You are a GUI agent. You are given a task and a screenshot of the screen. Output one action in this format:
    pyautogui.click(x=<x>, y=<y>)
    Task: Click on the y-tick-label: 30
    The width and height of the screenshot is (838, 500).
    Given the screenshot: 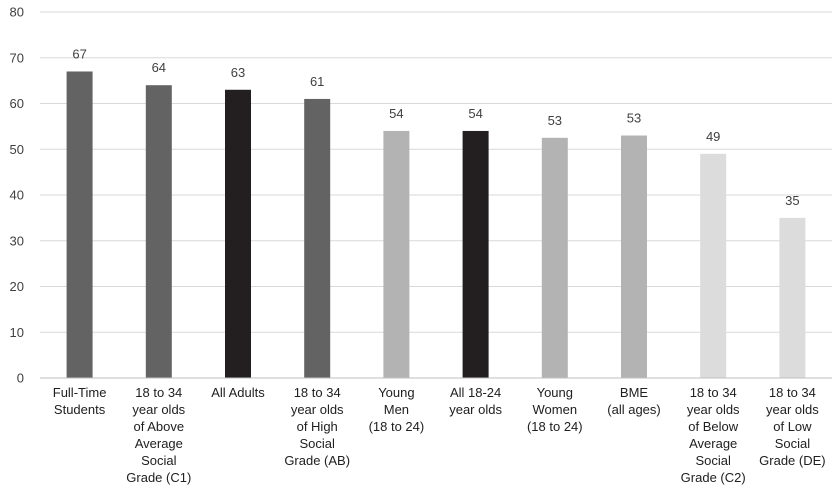 What is the action you would take?
    pyautogui.click(x=17, y=240)
    